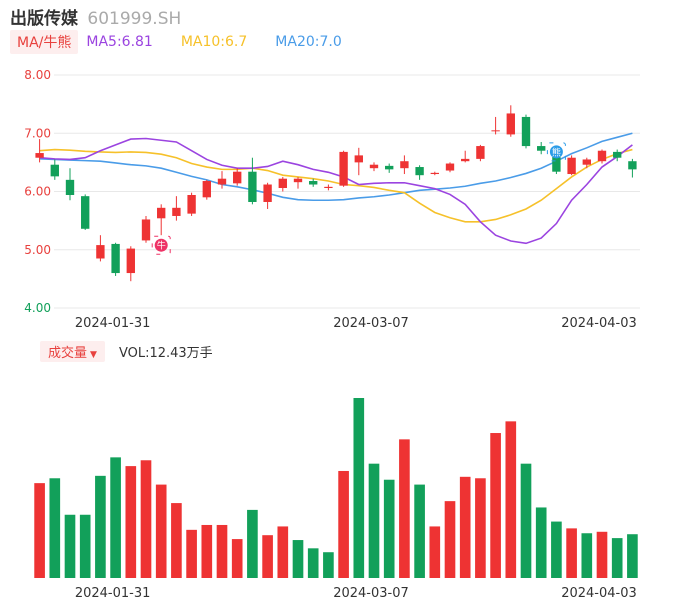  Describe the element at coordinates (119, 42) in the screenshot. I see `ma5-label: MA5:6.81` at that location.